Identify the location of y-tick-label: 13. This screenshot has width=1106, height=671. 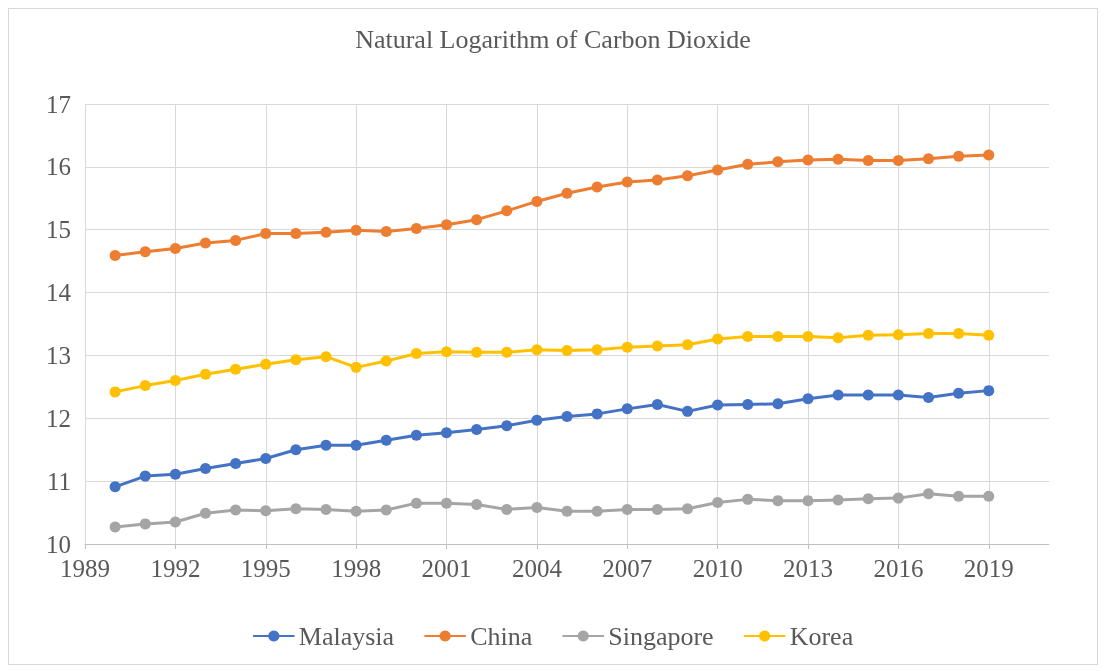
(58, 355).